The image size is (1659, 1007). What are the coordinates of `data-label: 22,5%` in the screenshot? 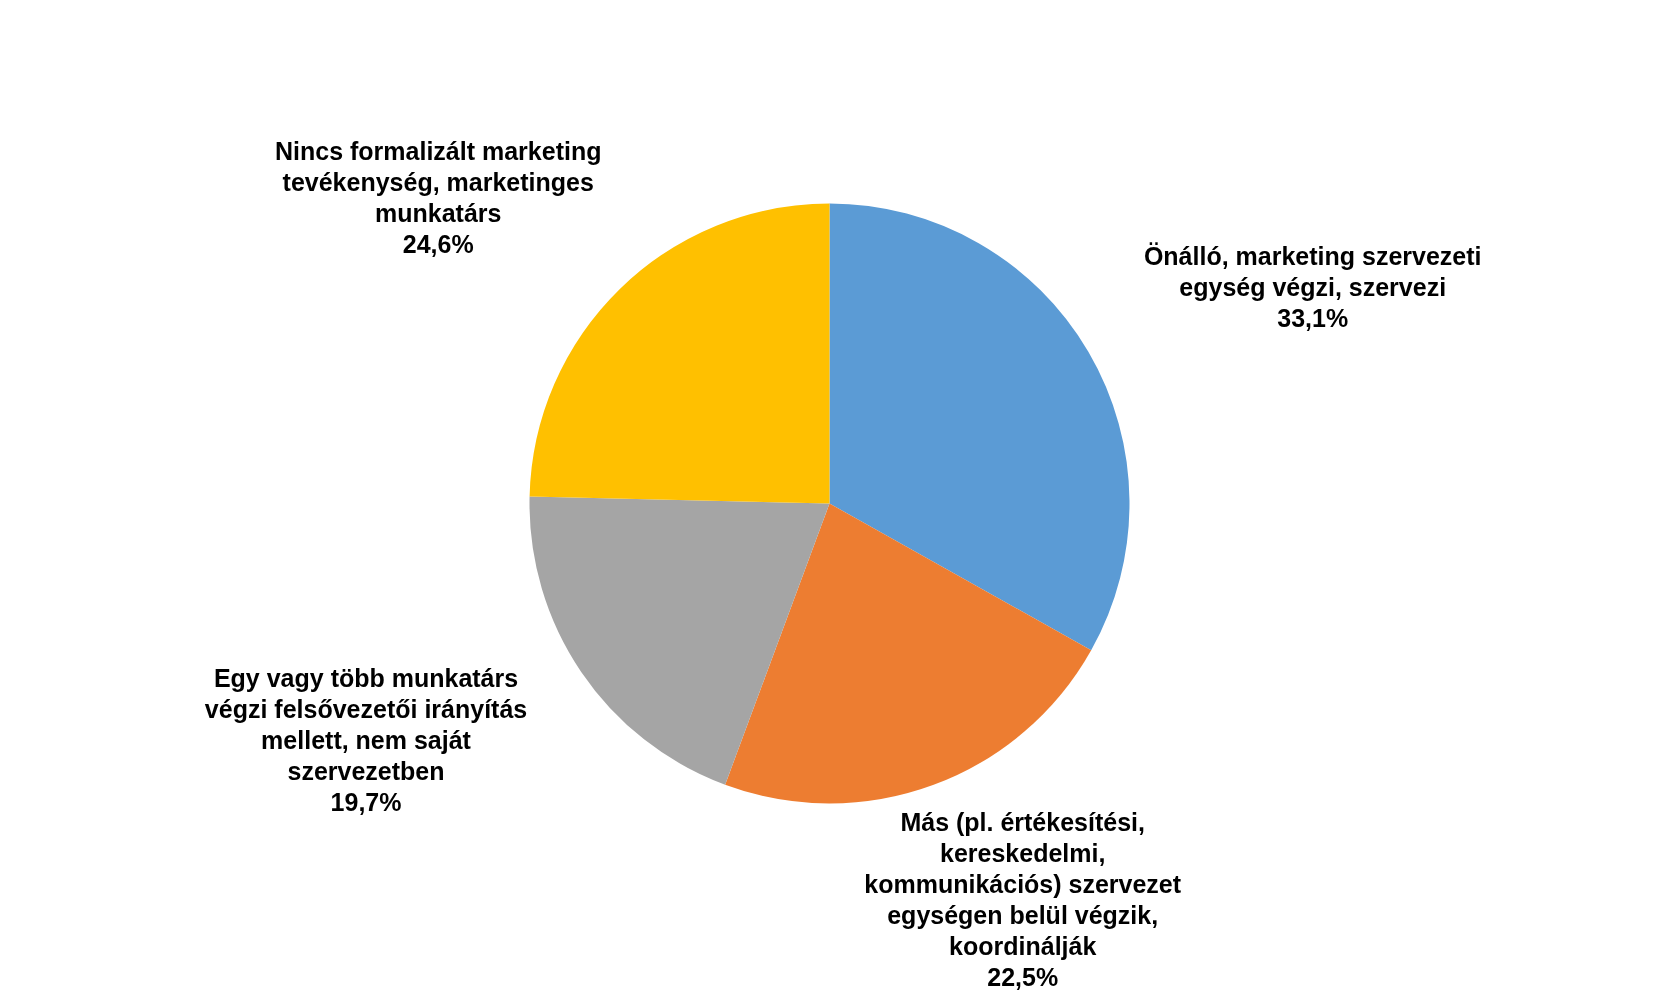 It's located at (1023, 976).